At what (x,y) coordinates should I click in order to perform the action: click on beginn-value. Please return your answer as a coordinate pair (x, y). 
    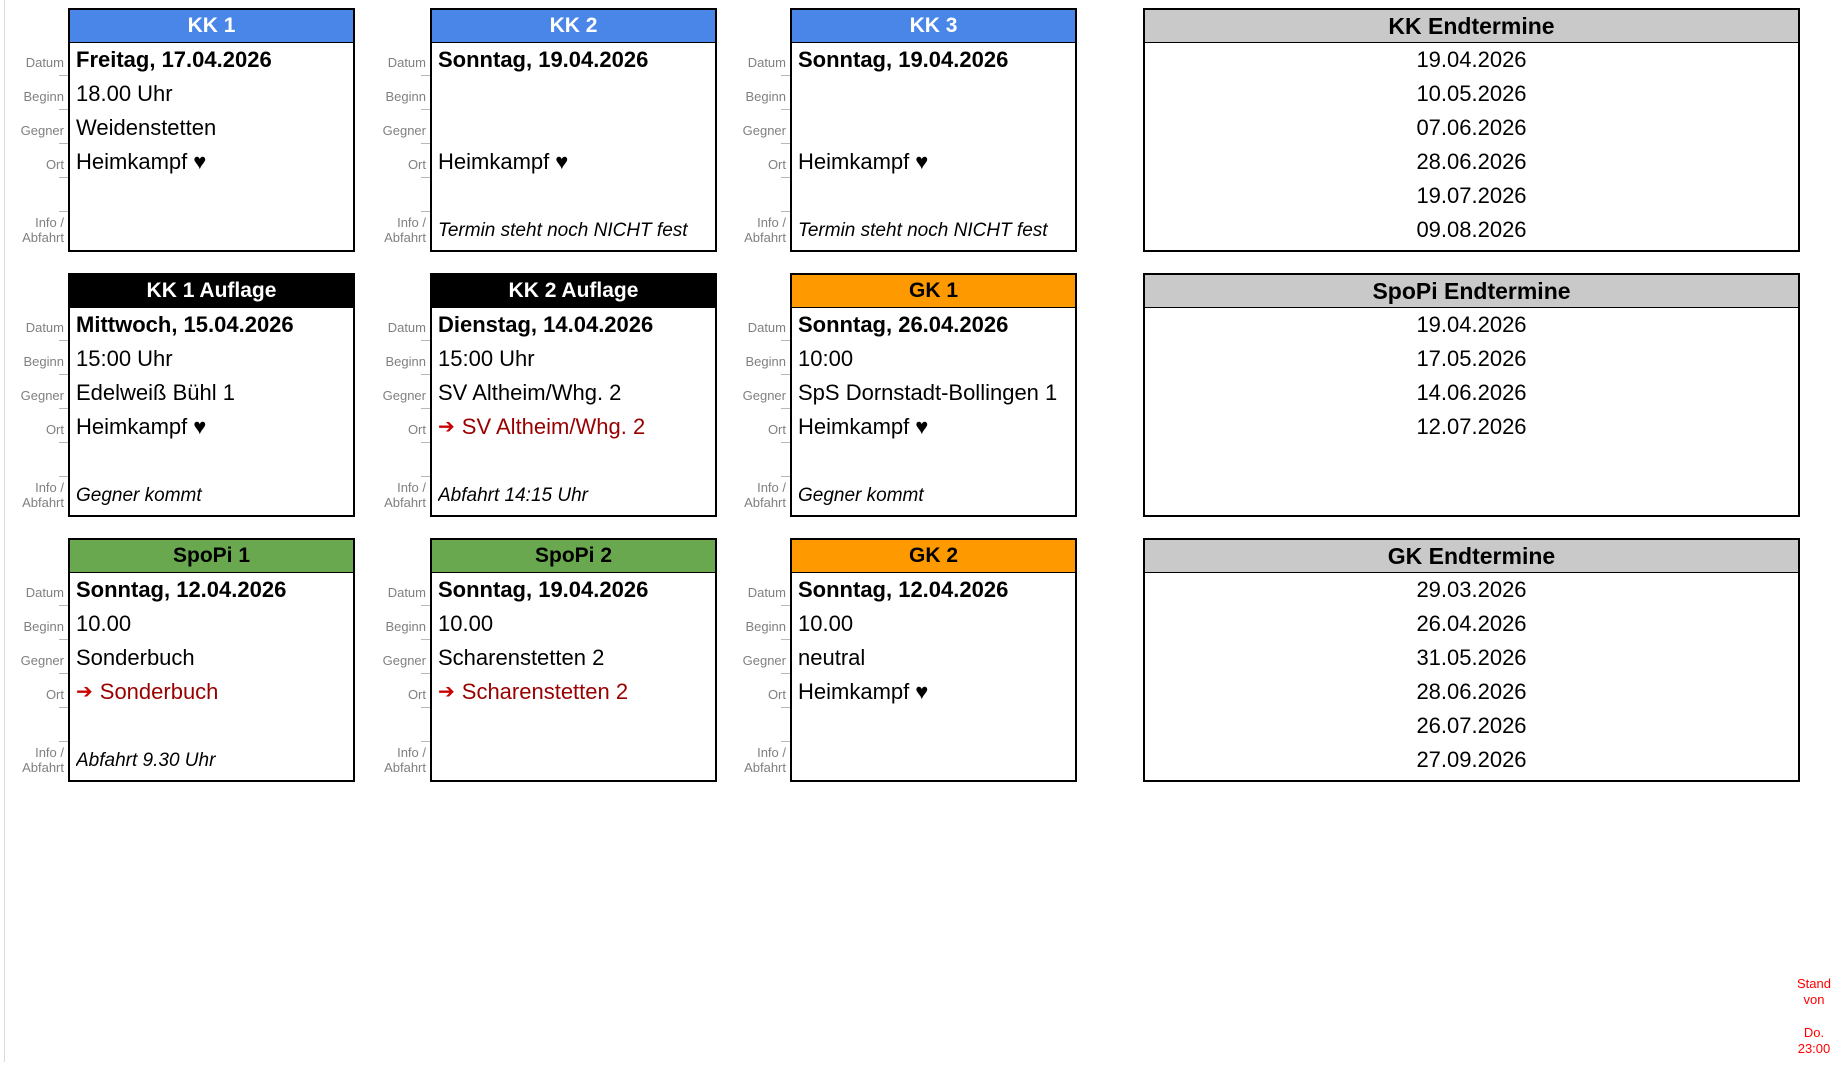
    Looking at the image, I should click on (573, 94).